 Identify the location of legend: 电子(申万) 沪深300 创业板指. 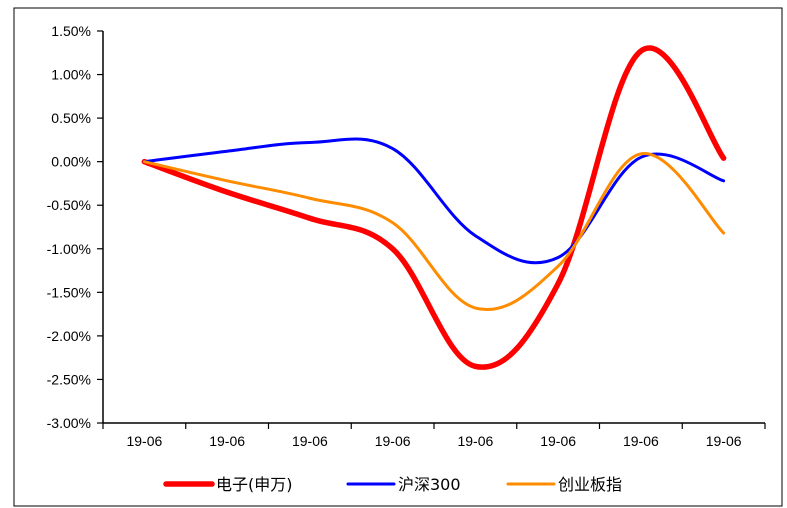
(392, 484).